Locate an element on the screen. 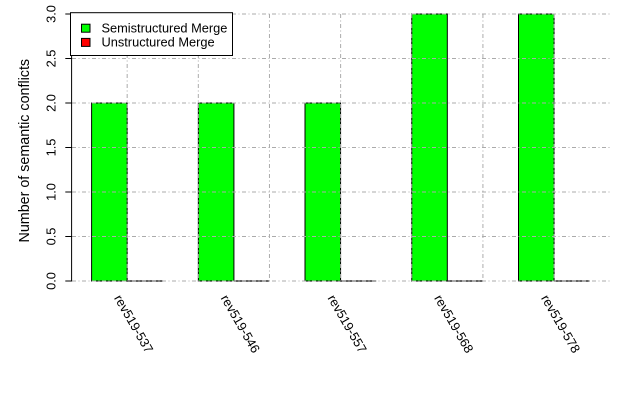 The width and height of the screenshot is (640, 400). svg-text: 0.5 is located at coordinates (51, 237).